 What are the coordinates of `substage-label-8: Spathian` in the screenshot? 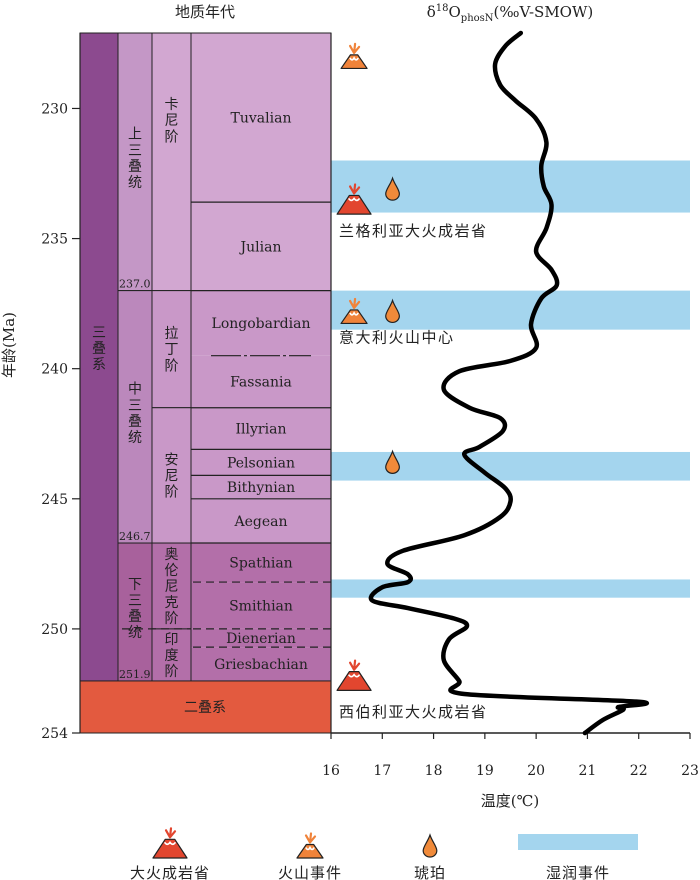 It's located at (260, 564).